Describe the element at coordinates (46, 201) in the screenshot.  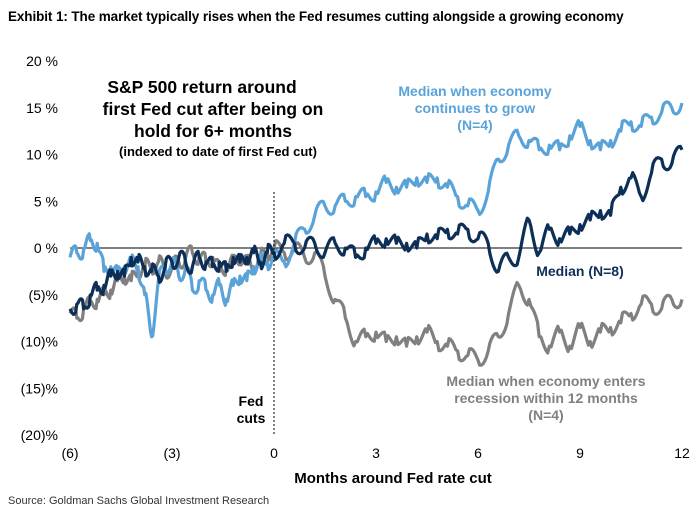
I see `y-tick-label: 5 %` at that location.